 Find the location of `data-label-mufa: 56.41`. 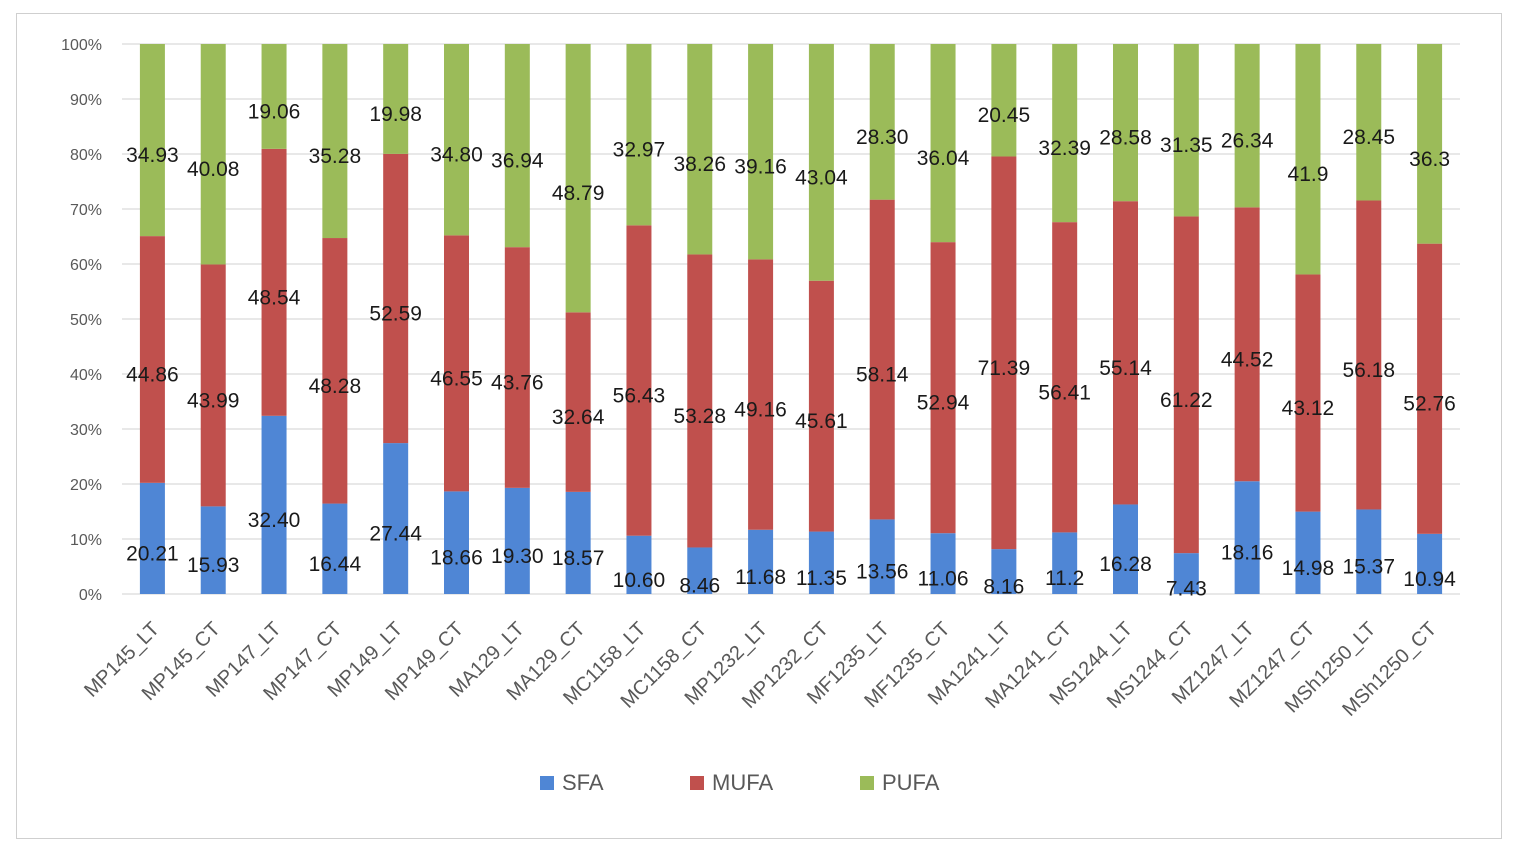

data-label-mufa: 56.41 is located at coordinates (1064, 392).